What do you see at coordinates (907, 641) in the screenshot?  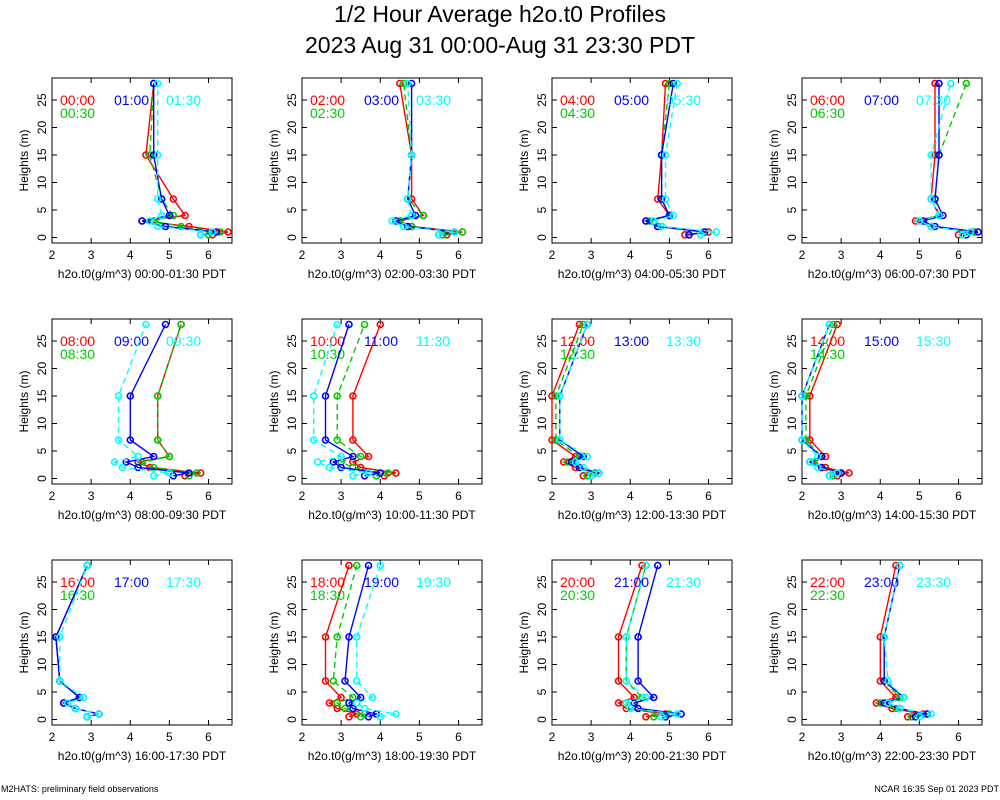 I see `series-line-23:30` at bounding box center [907, 641].